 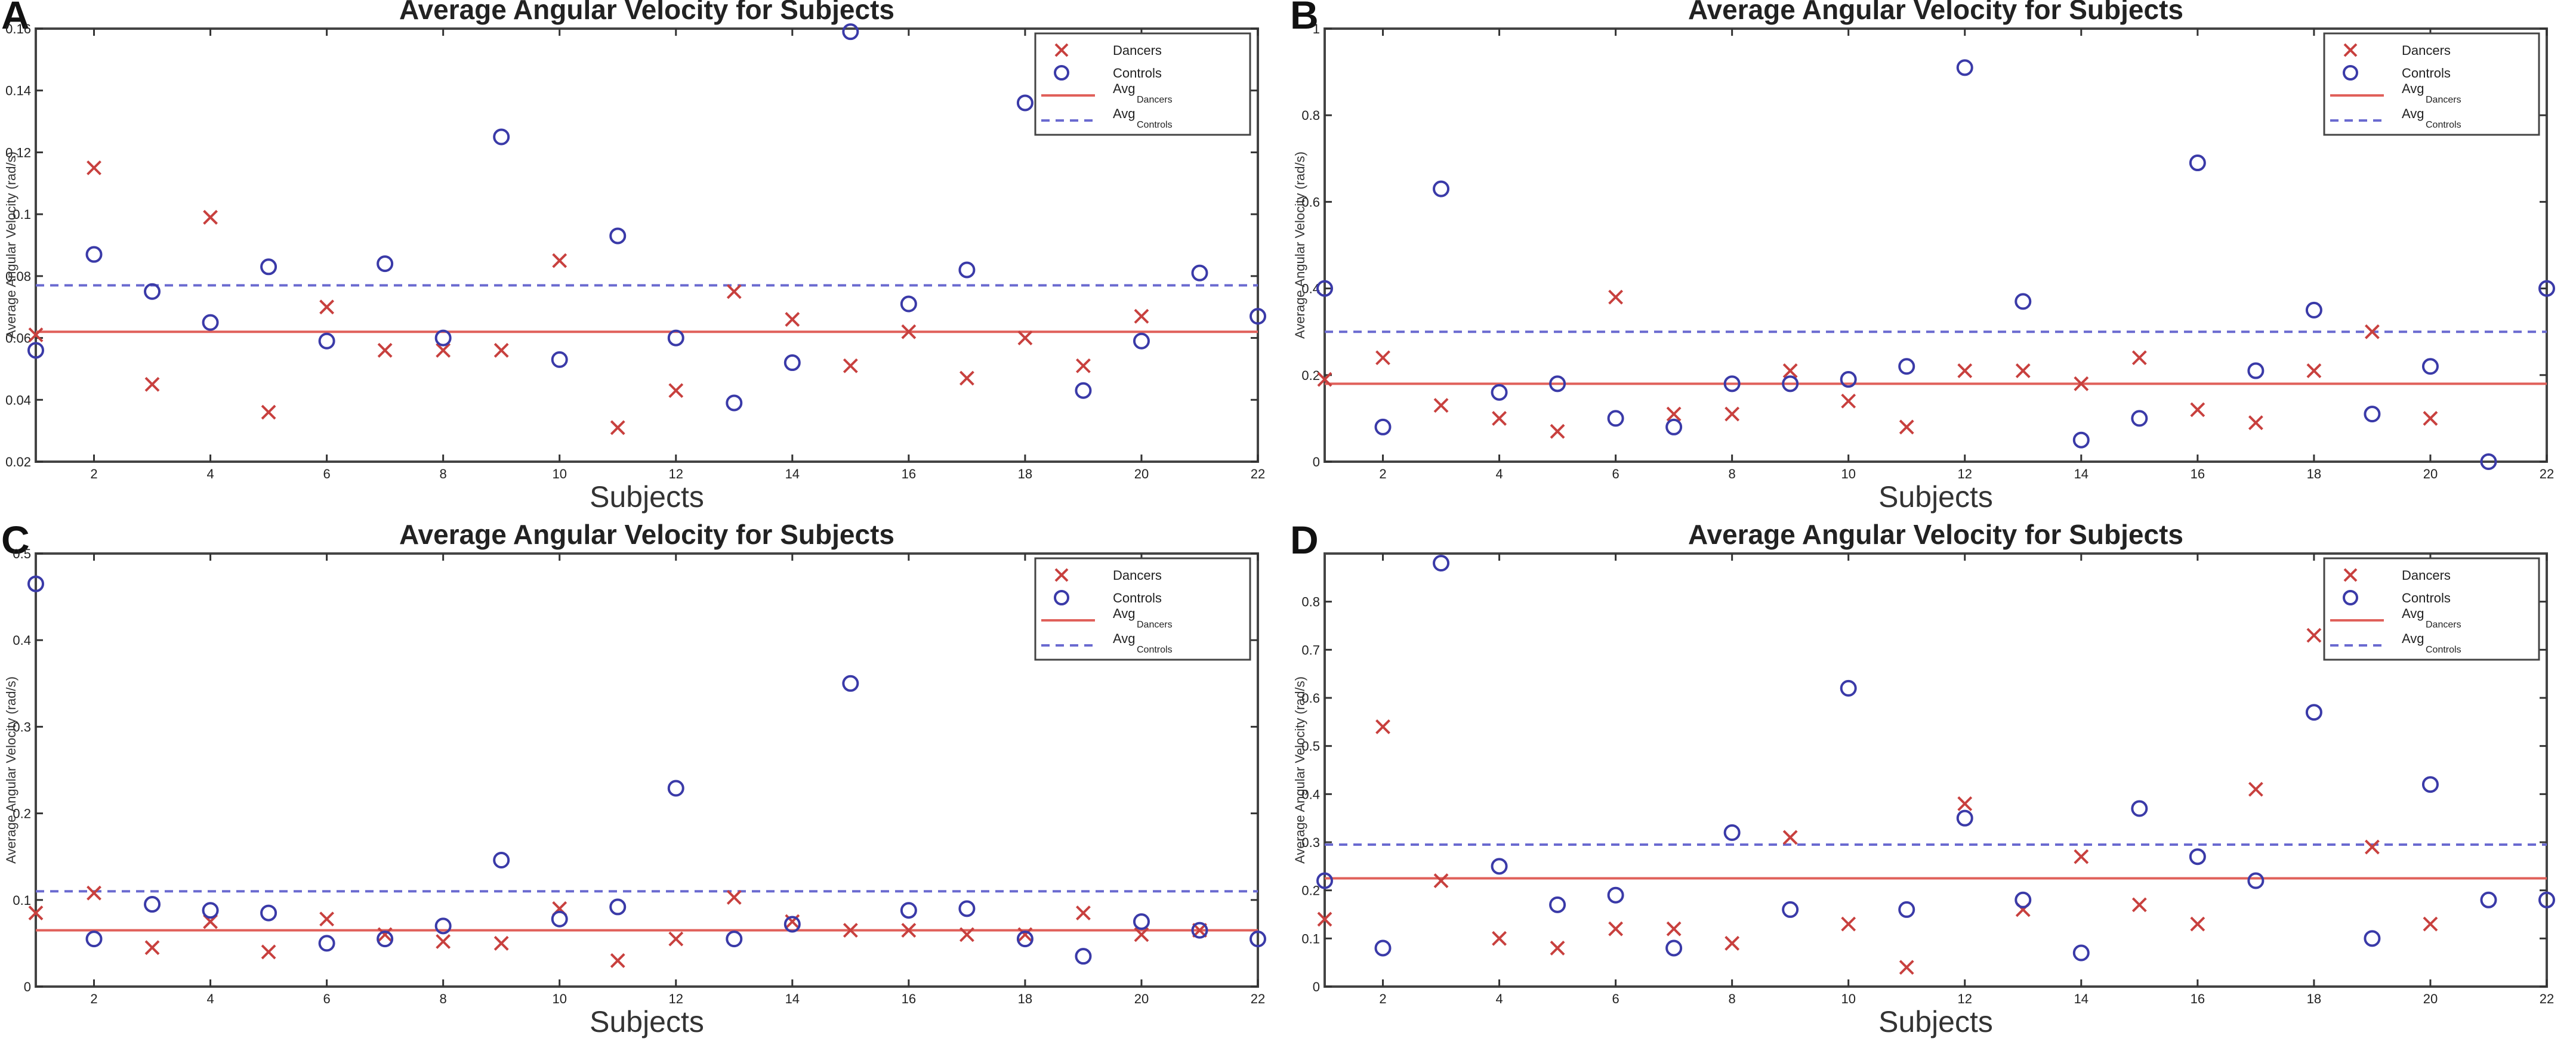 I want to click on y-tick-label: 0.4, so click(x=22, y=640).